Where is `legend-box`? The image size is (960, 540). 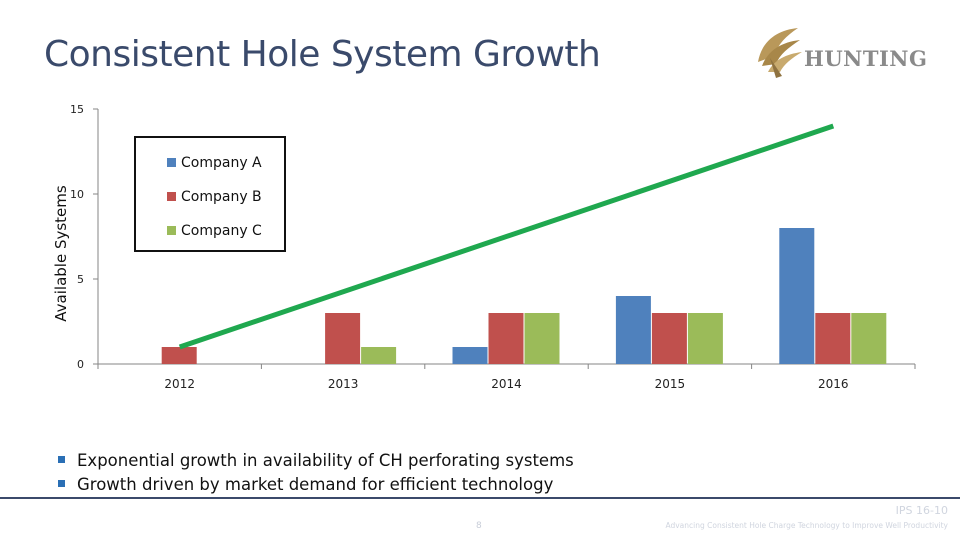
legend-box is located at coordinates (210, 194).